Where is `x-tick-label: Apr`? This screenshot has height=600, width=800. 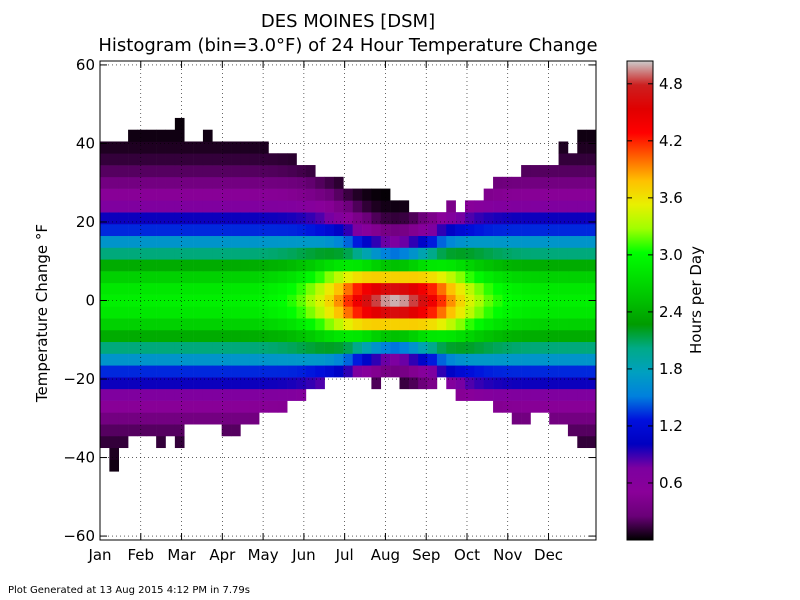 x-tick-label: Apr is located at coordinates (222, 555).